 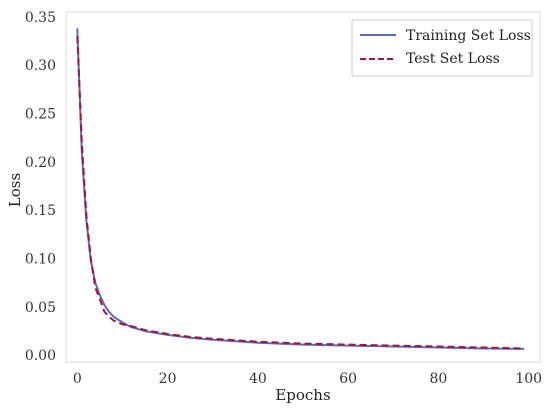 I want to click on y-tick-label: 0.10, so click(x=40, y=260).